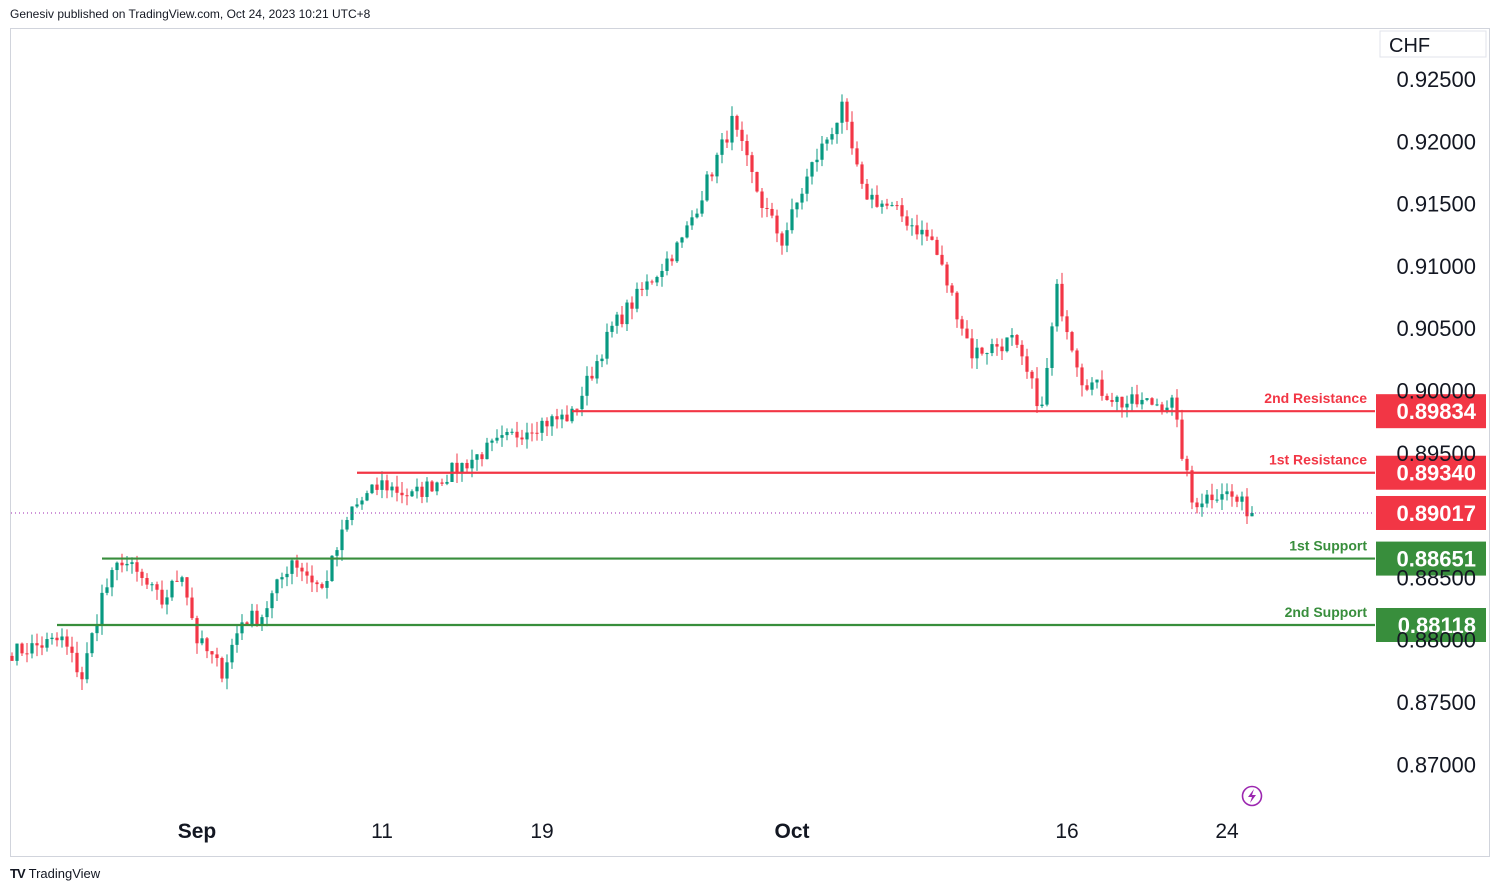 The image size is (1500, 893). I want to click on y-tick-label: 0.91000, so click(1436, 266).